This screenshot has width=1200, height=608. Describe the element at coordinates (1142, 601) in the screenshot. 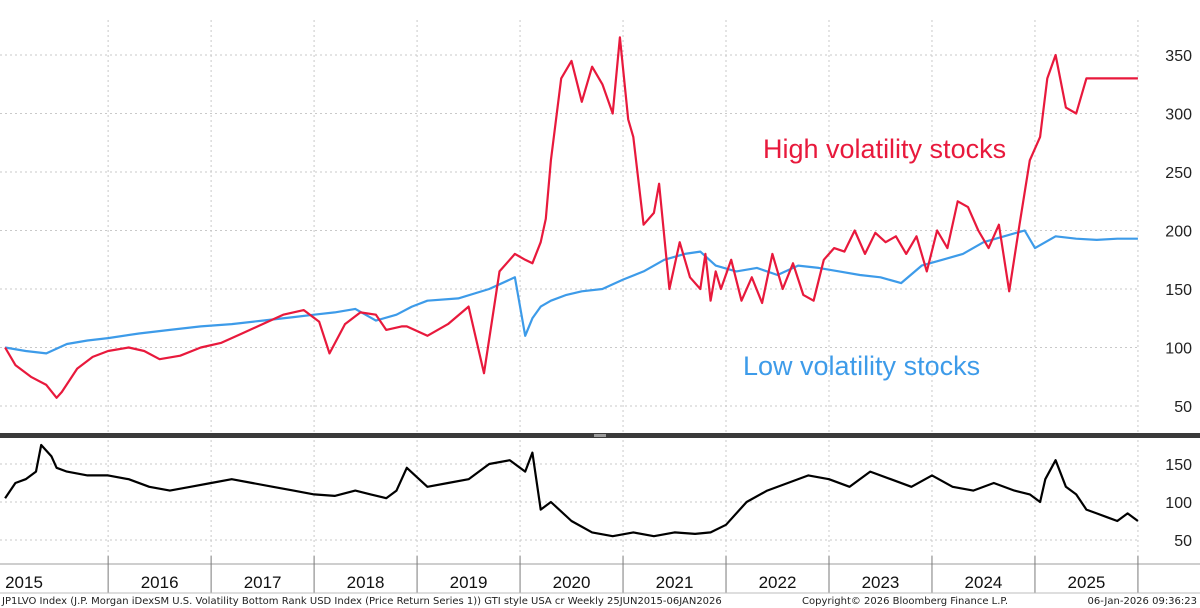

I see `footer-timestamp: 06-Jan-2026 09:36:23` at that location.